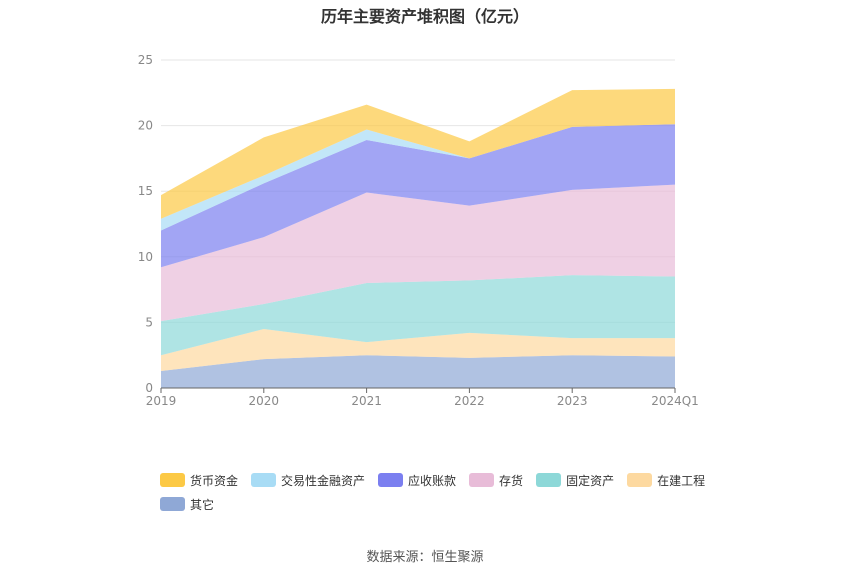 The image size is (850, 575). What do you see at coordinates (187, 504) in the screenshot?
I see `legend-item: 其它` at bounding box center [187, 504].